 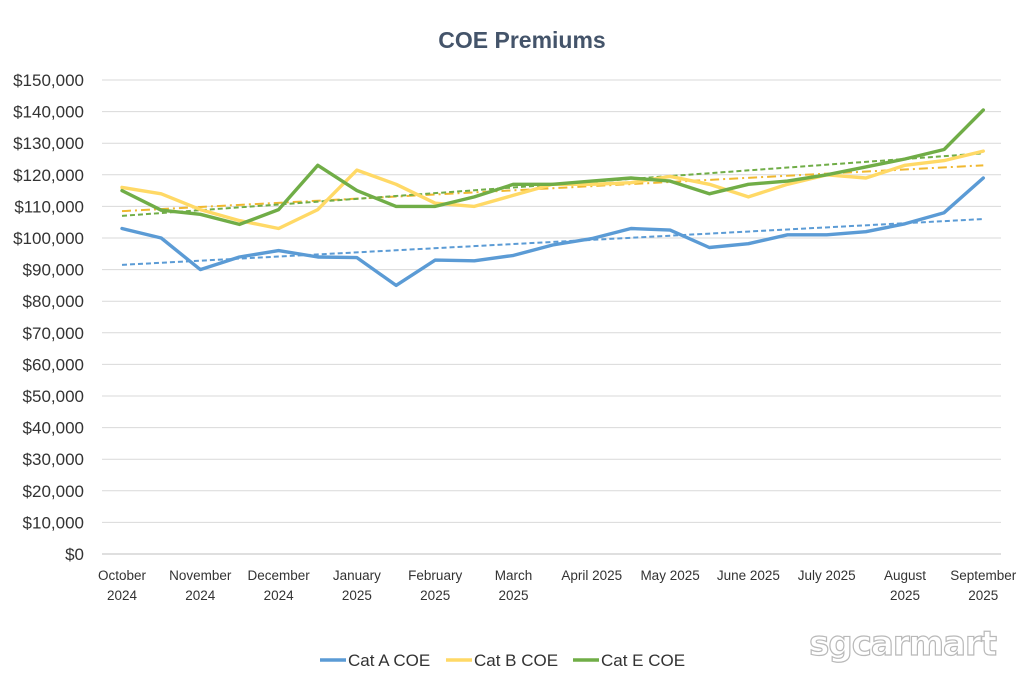 What do you see at coordinates (122, 575) in the screenshot?
I see `x-tick-label: October` at bounding box center [122, 575].